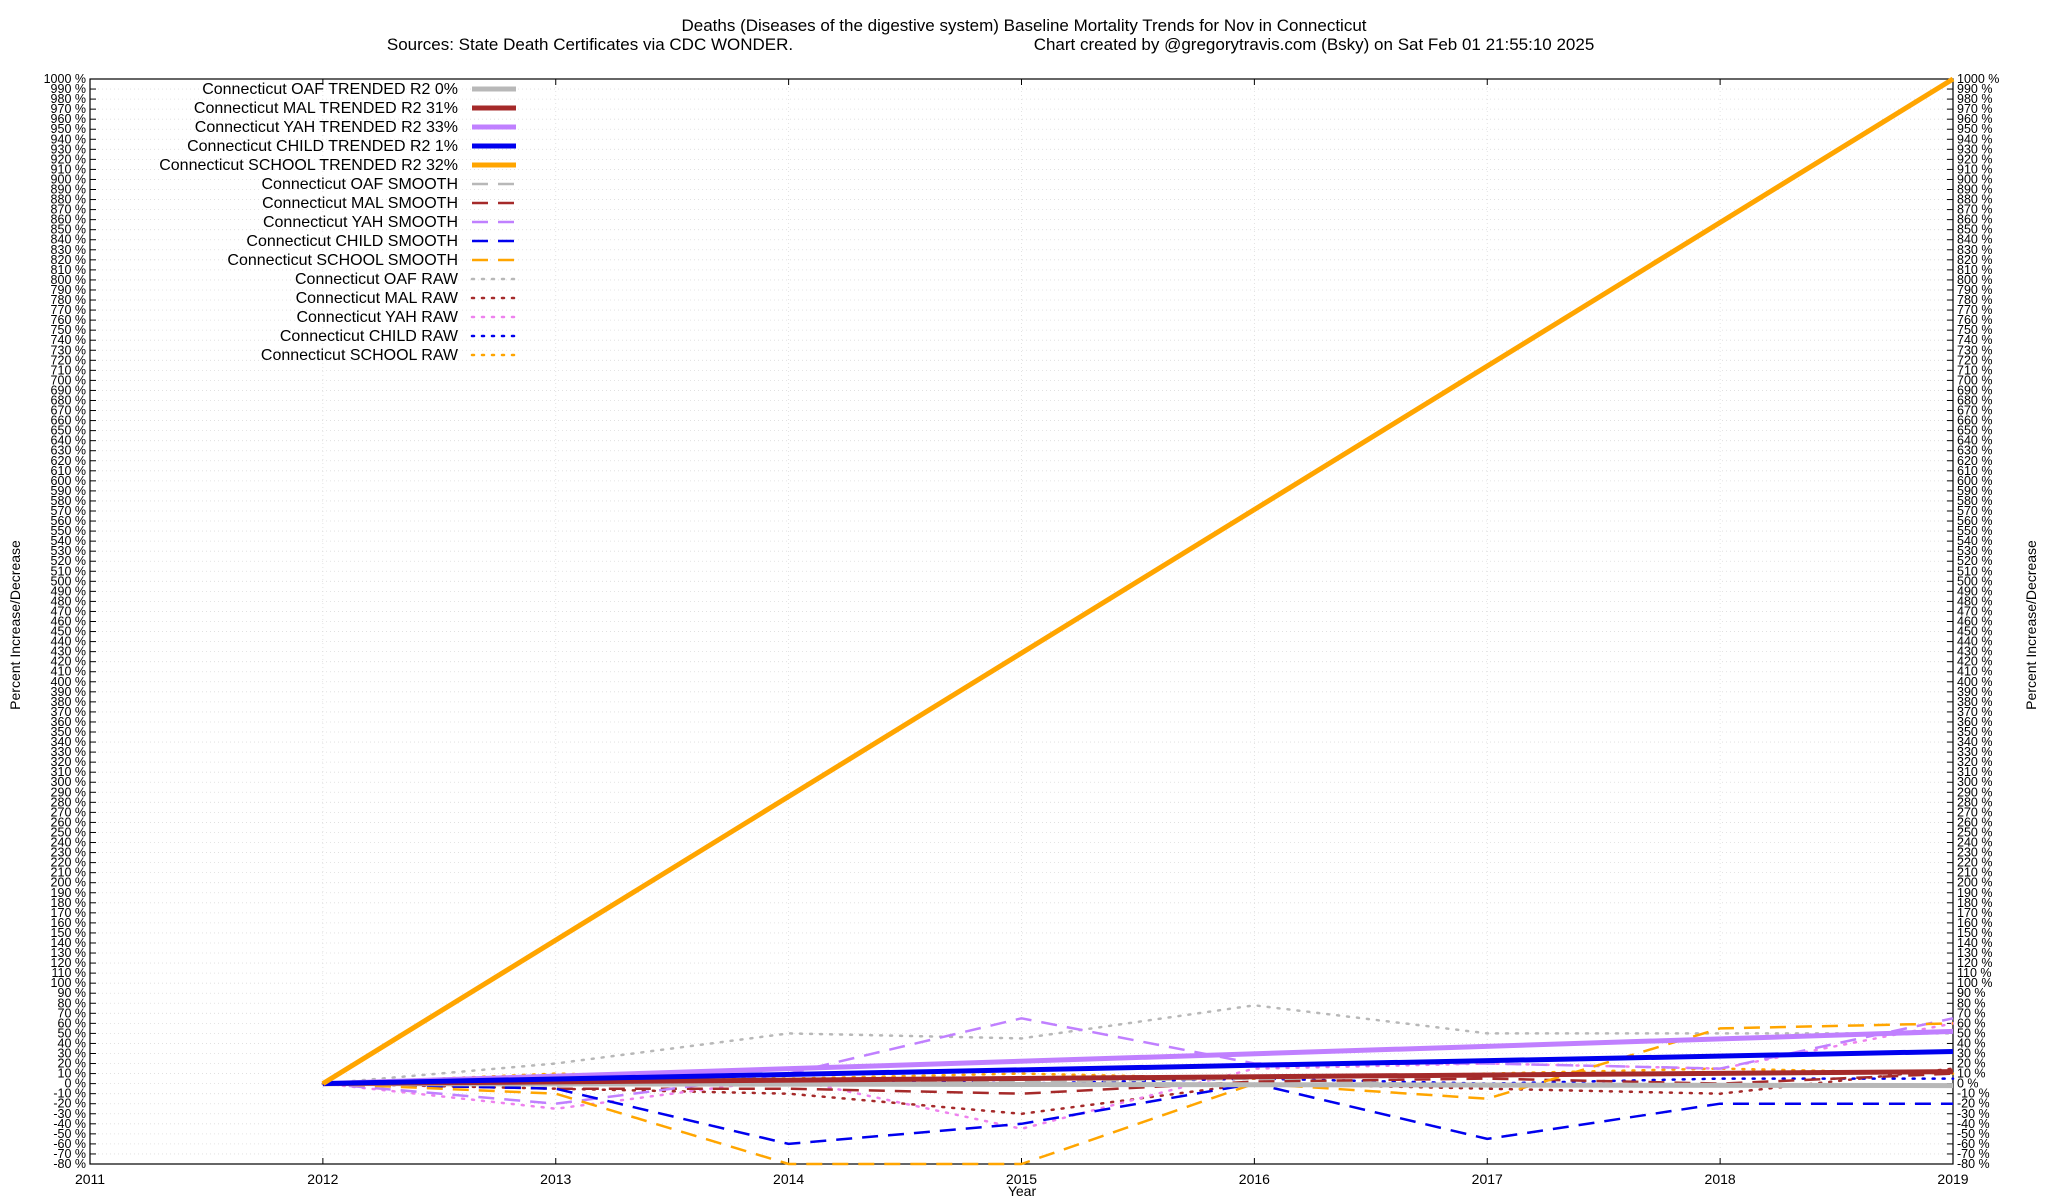  What do you see at coordinates (68, 380) in the screenshot?
I see `y-tick-label-left: 700 %` at bounding box center [68, 380].